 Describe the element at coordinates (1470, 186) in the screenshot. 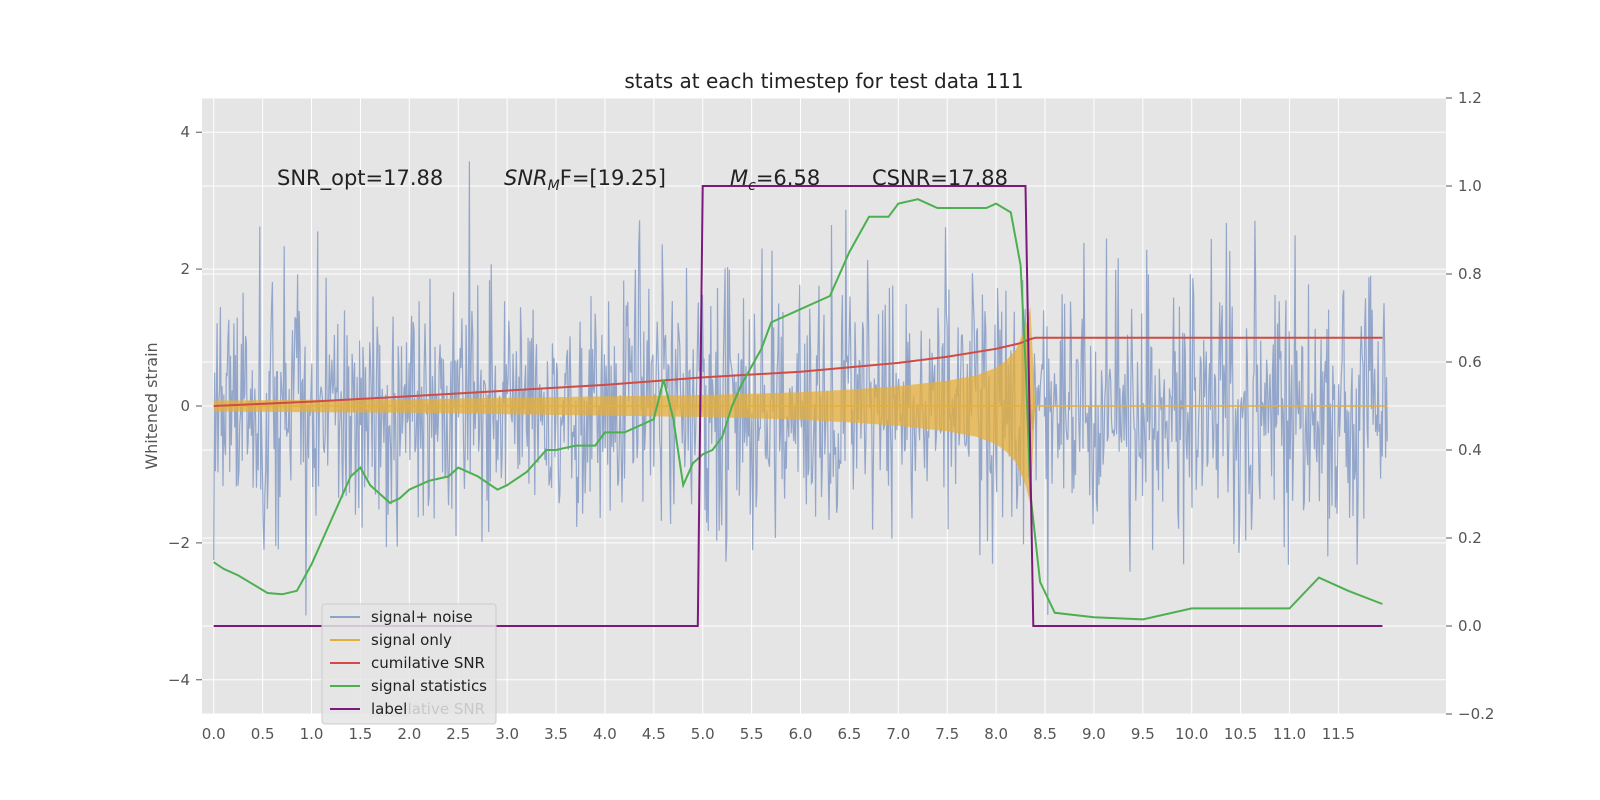

I see `y2-tick-label: 1.0` at that location.